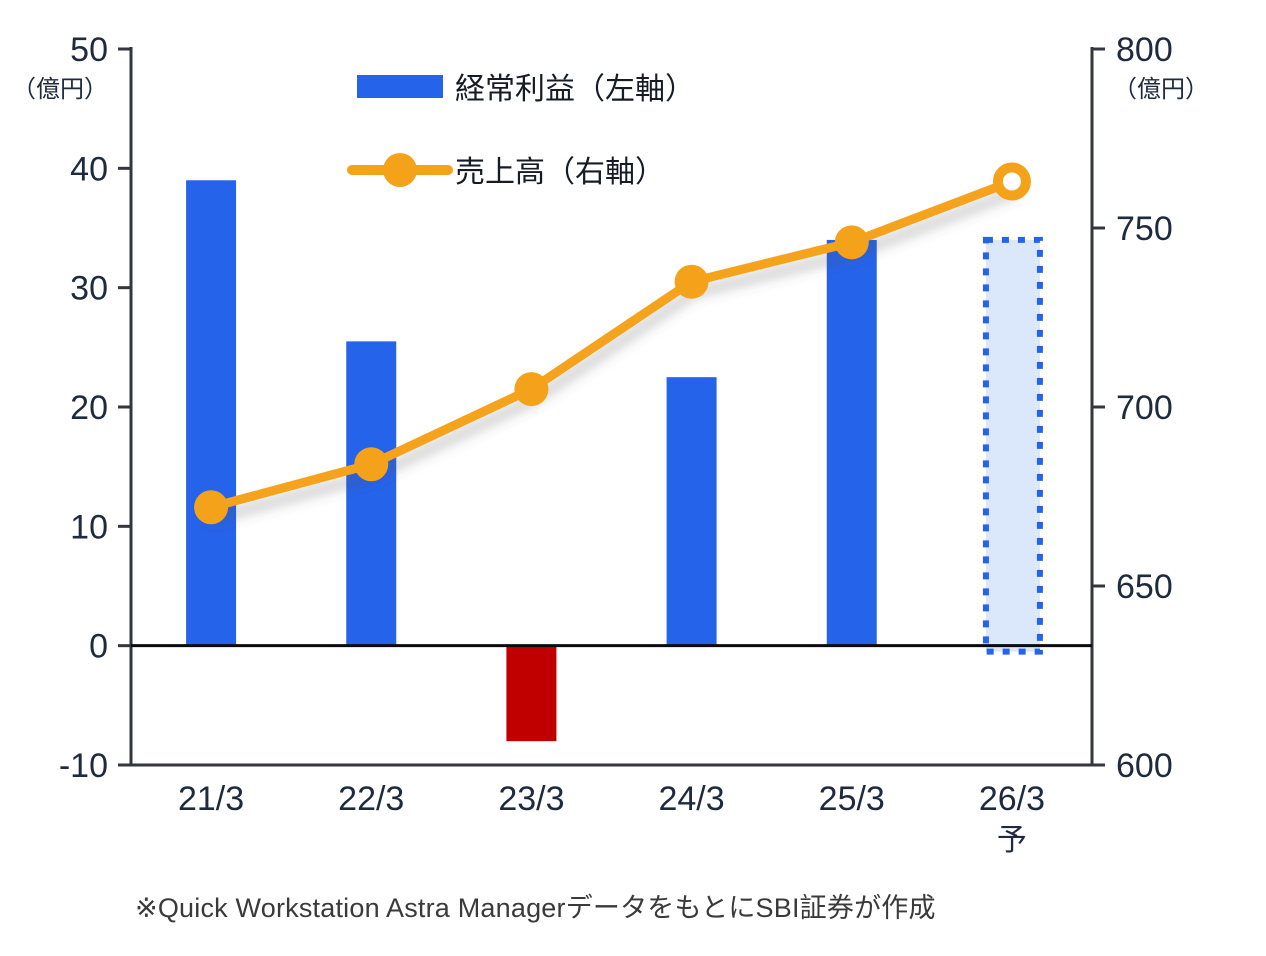 This screenshot has width=1266, height=956. What do you see at coordinates (531, 693) in the screenshot?
I see `bar-23/3` at bounding box center [531, 693].